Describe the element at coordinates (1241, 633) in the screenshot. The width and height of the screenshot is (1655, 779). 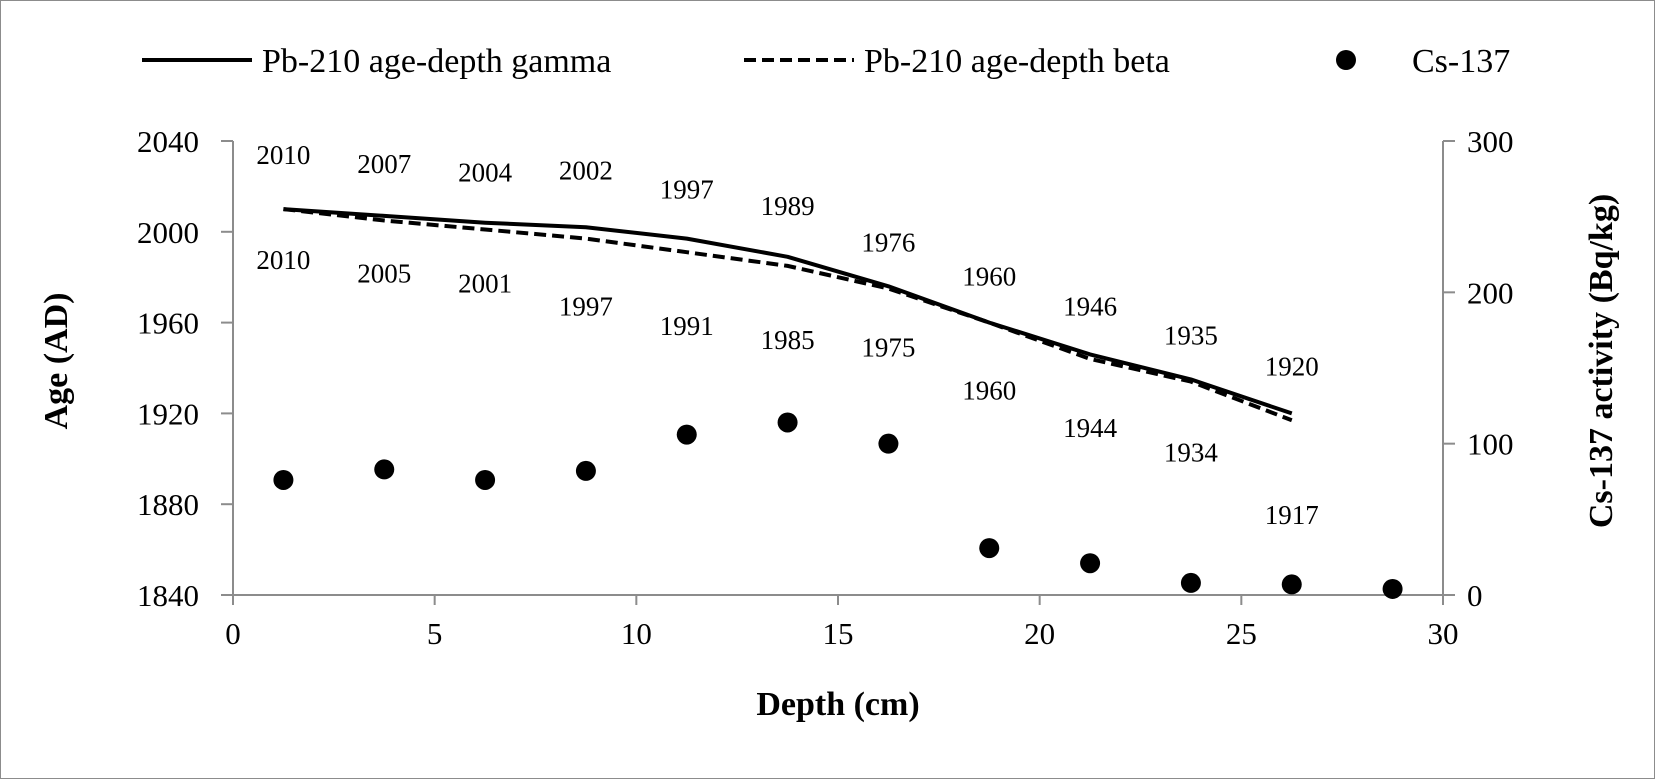
I see `x-tick-label: 25` at that location.